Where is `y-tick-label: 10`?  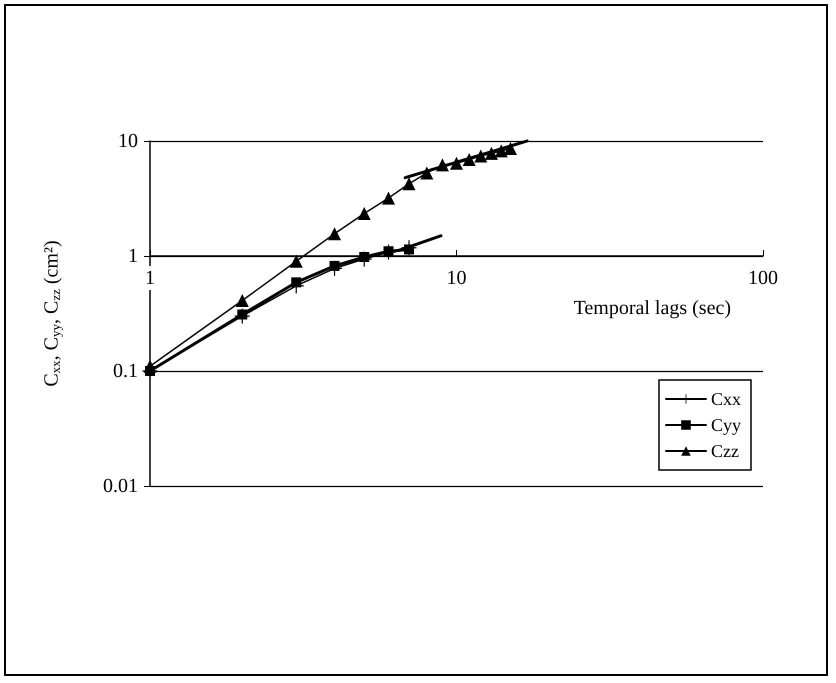 y-tick-label: 10 is located at coordinates (128, 141).